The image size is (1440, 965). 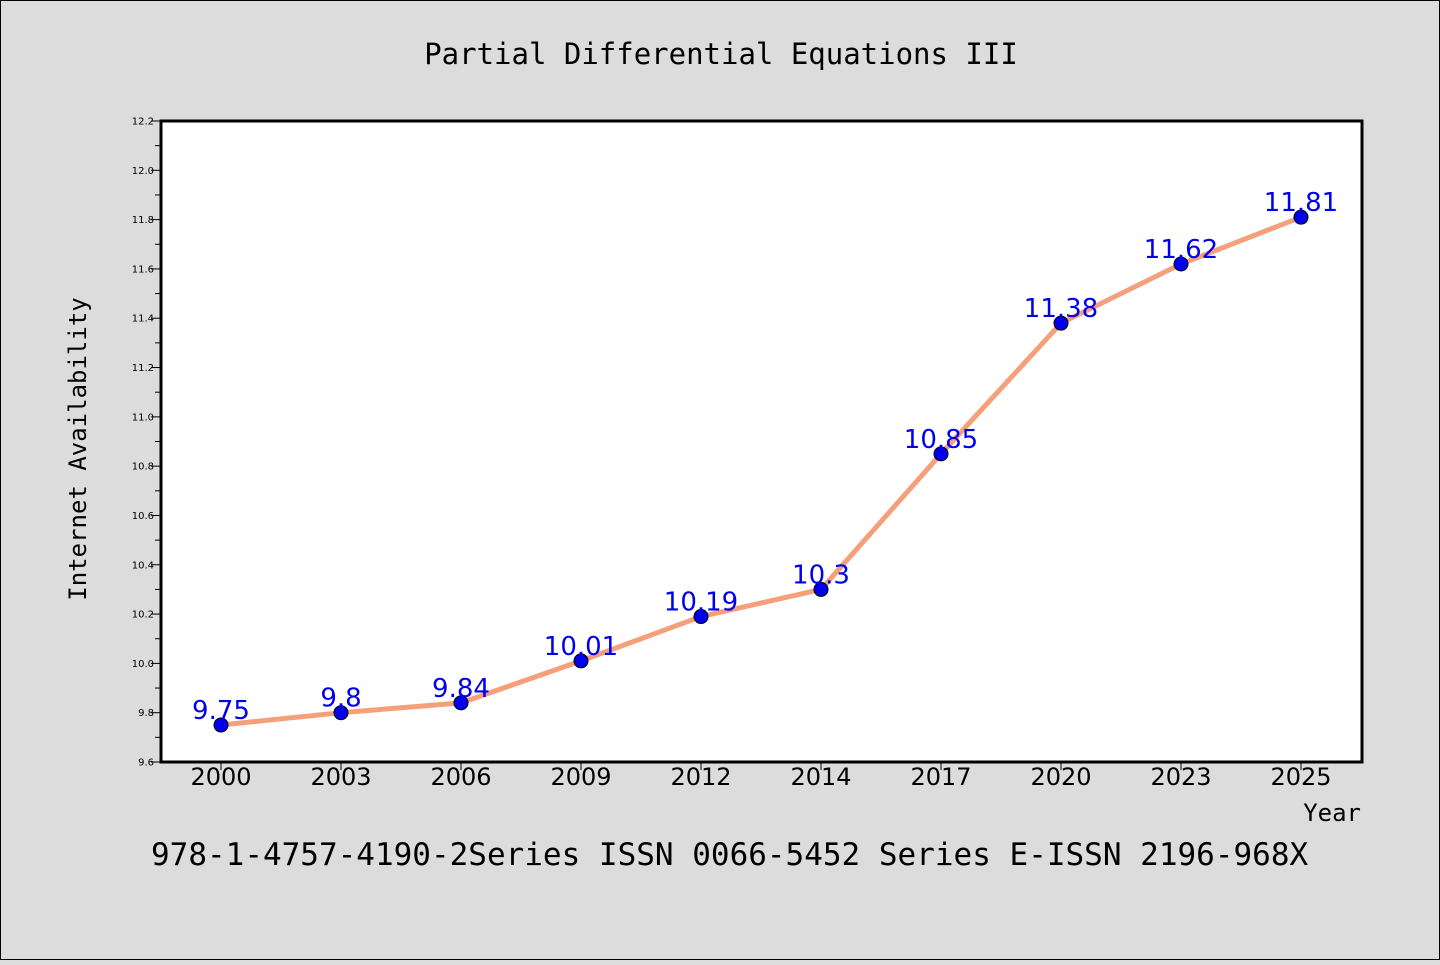 I want to click on x-tick-label: 2009, so click(x=580, y=777).